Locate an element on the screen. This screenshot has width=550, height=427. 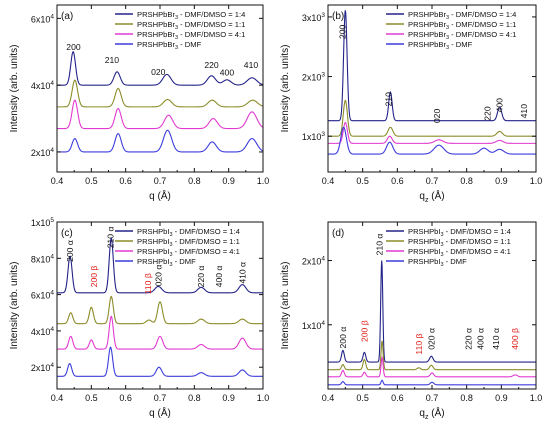
peak-annotation: 400 β is located at coordinates (515, 339).